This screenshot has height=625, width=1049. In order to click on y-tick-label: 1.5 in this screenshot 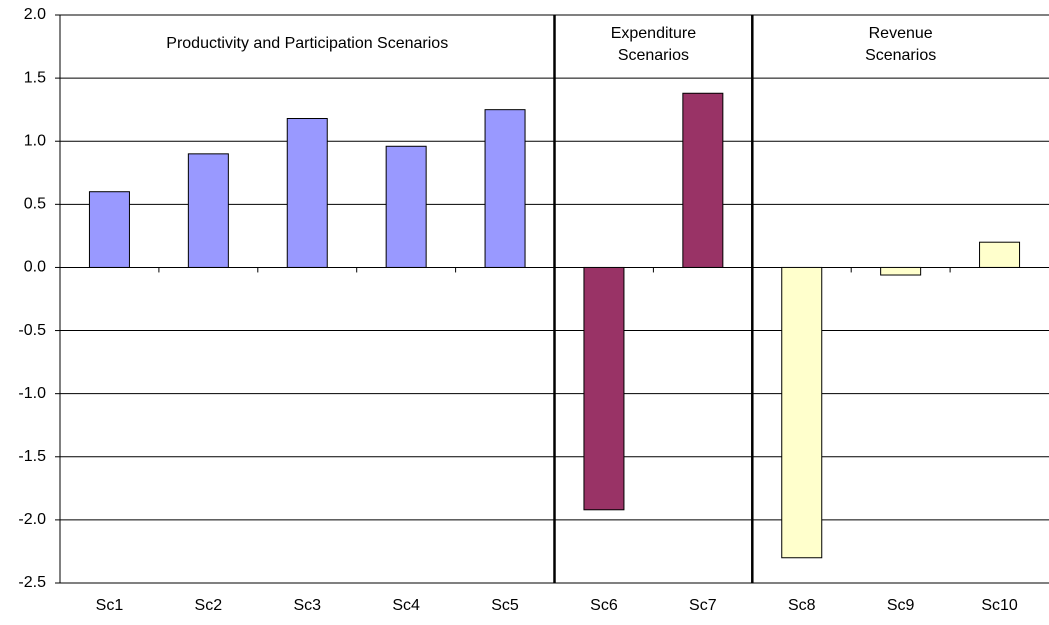, I will do `click(35, 77)`.